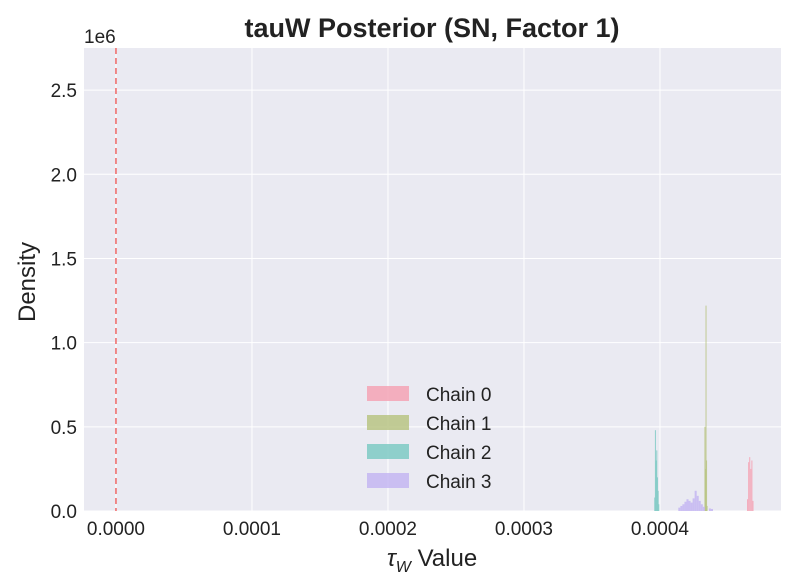 The width and height of the screenshot is (796, 588). I want to click on x-tick-labels: 0.0000 0.0001 0.0002 0.0003 0.0004, so click(388, 529).